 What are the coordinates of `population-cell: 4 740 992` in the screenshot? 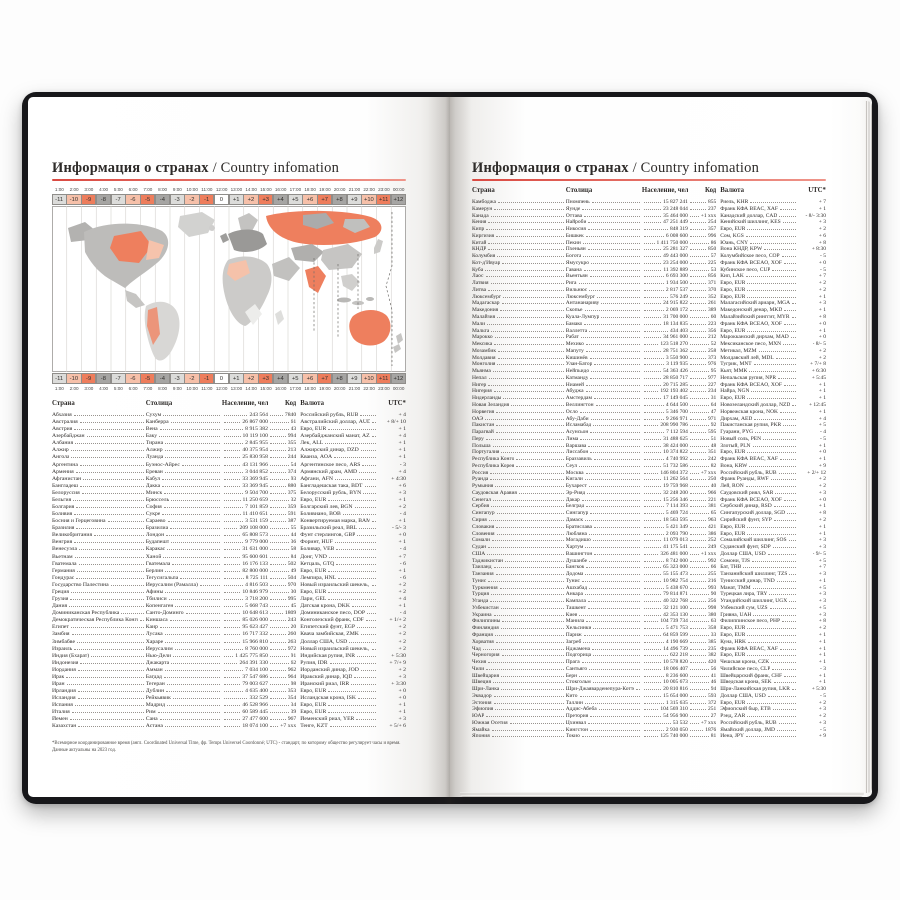 It's located at (665, 459).